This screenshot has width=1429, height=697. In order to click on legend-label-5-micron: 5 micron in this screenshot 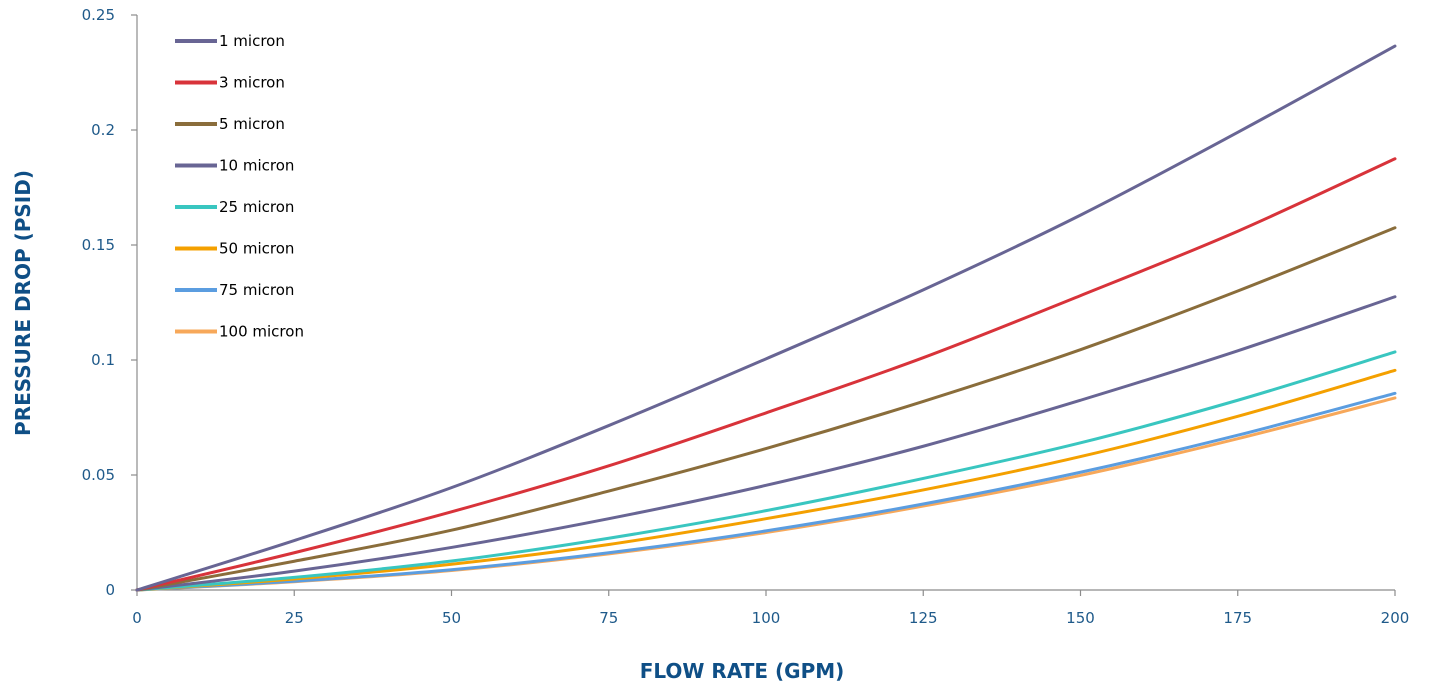, I will do `click(252, 124)`.